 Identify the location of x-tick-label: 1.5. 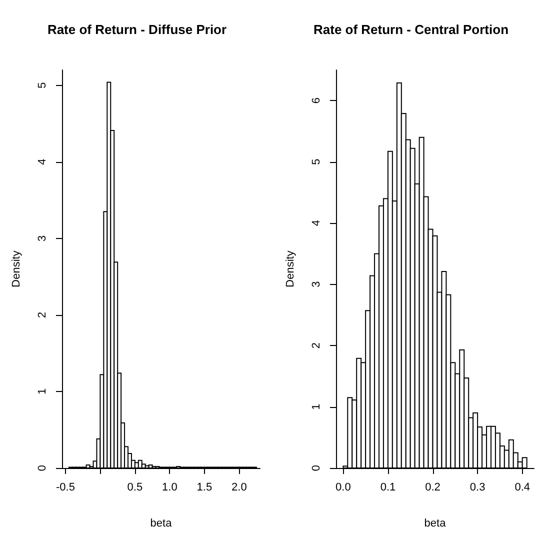
(204, 488).